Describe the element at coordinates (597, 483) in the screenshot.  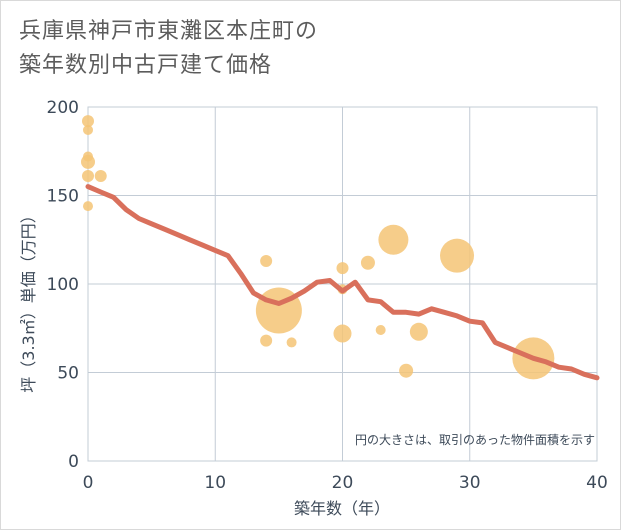
I see `x-tick-label: 40` at that location.